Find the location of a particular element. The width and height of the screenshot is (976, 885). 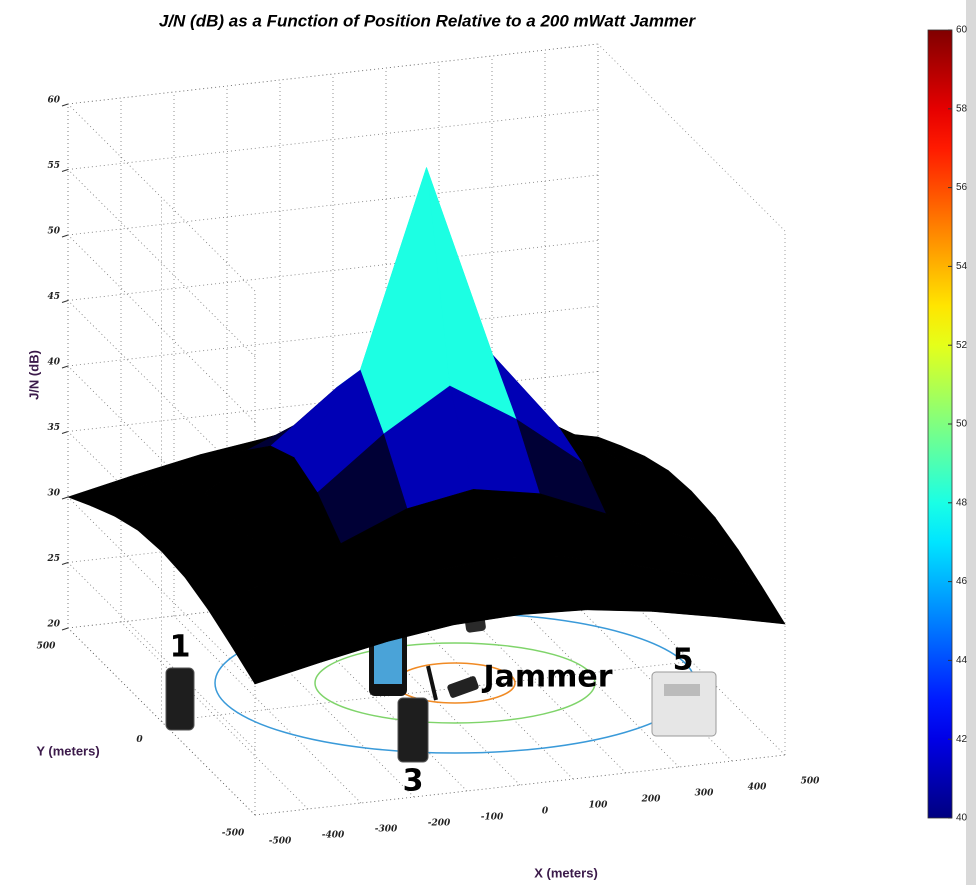

colorbar-tick-label: 44 is located at coordinates (962, 660).